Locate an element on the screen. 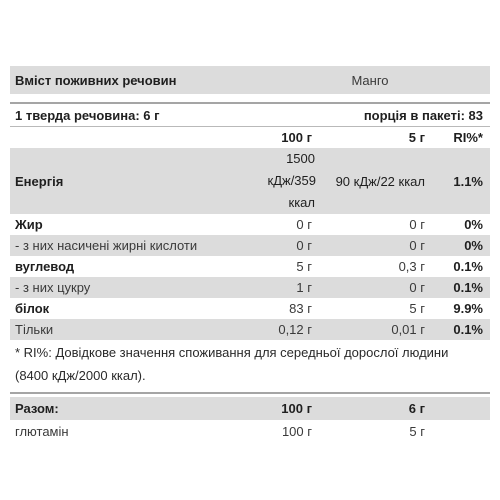 This screenshot has height=500, width=500. row-per100: 83 г is located at coordinates (300, 308).